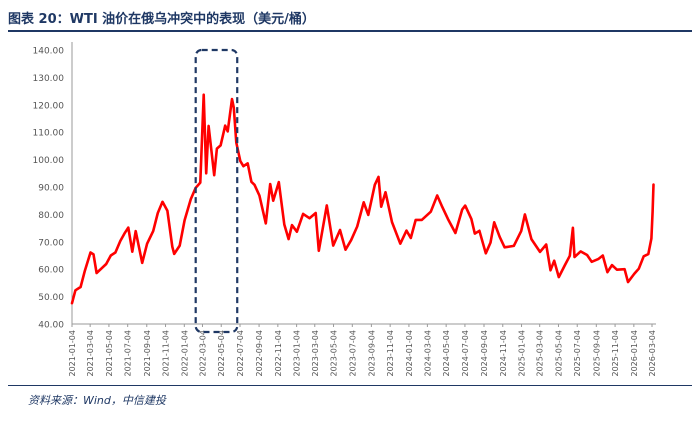 The image size is (700, 443). Describe the element at coordinates (161, 19) in the screenshot. I see `chart-title: 图表 20：WTI 油价在俄乌冲突中的表现（美元/桶）` at that location.